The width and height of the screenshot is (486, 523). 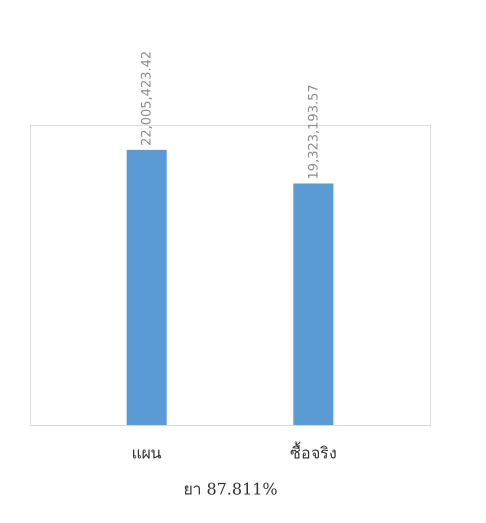 I want to click on x-axis-title: ยา 87.811%, so click(x=230, y=489).